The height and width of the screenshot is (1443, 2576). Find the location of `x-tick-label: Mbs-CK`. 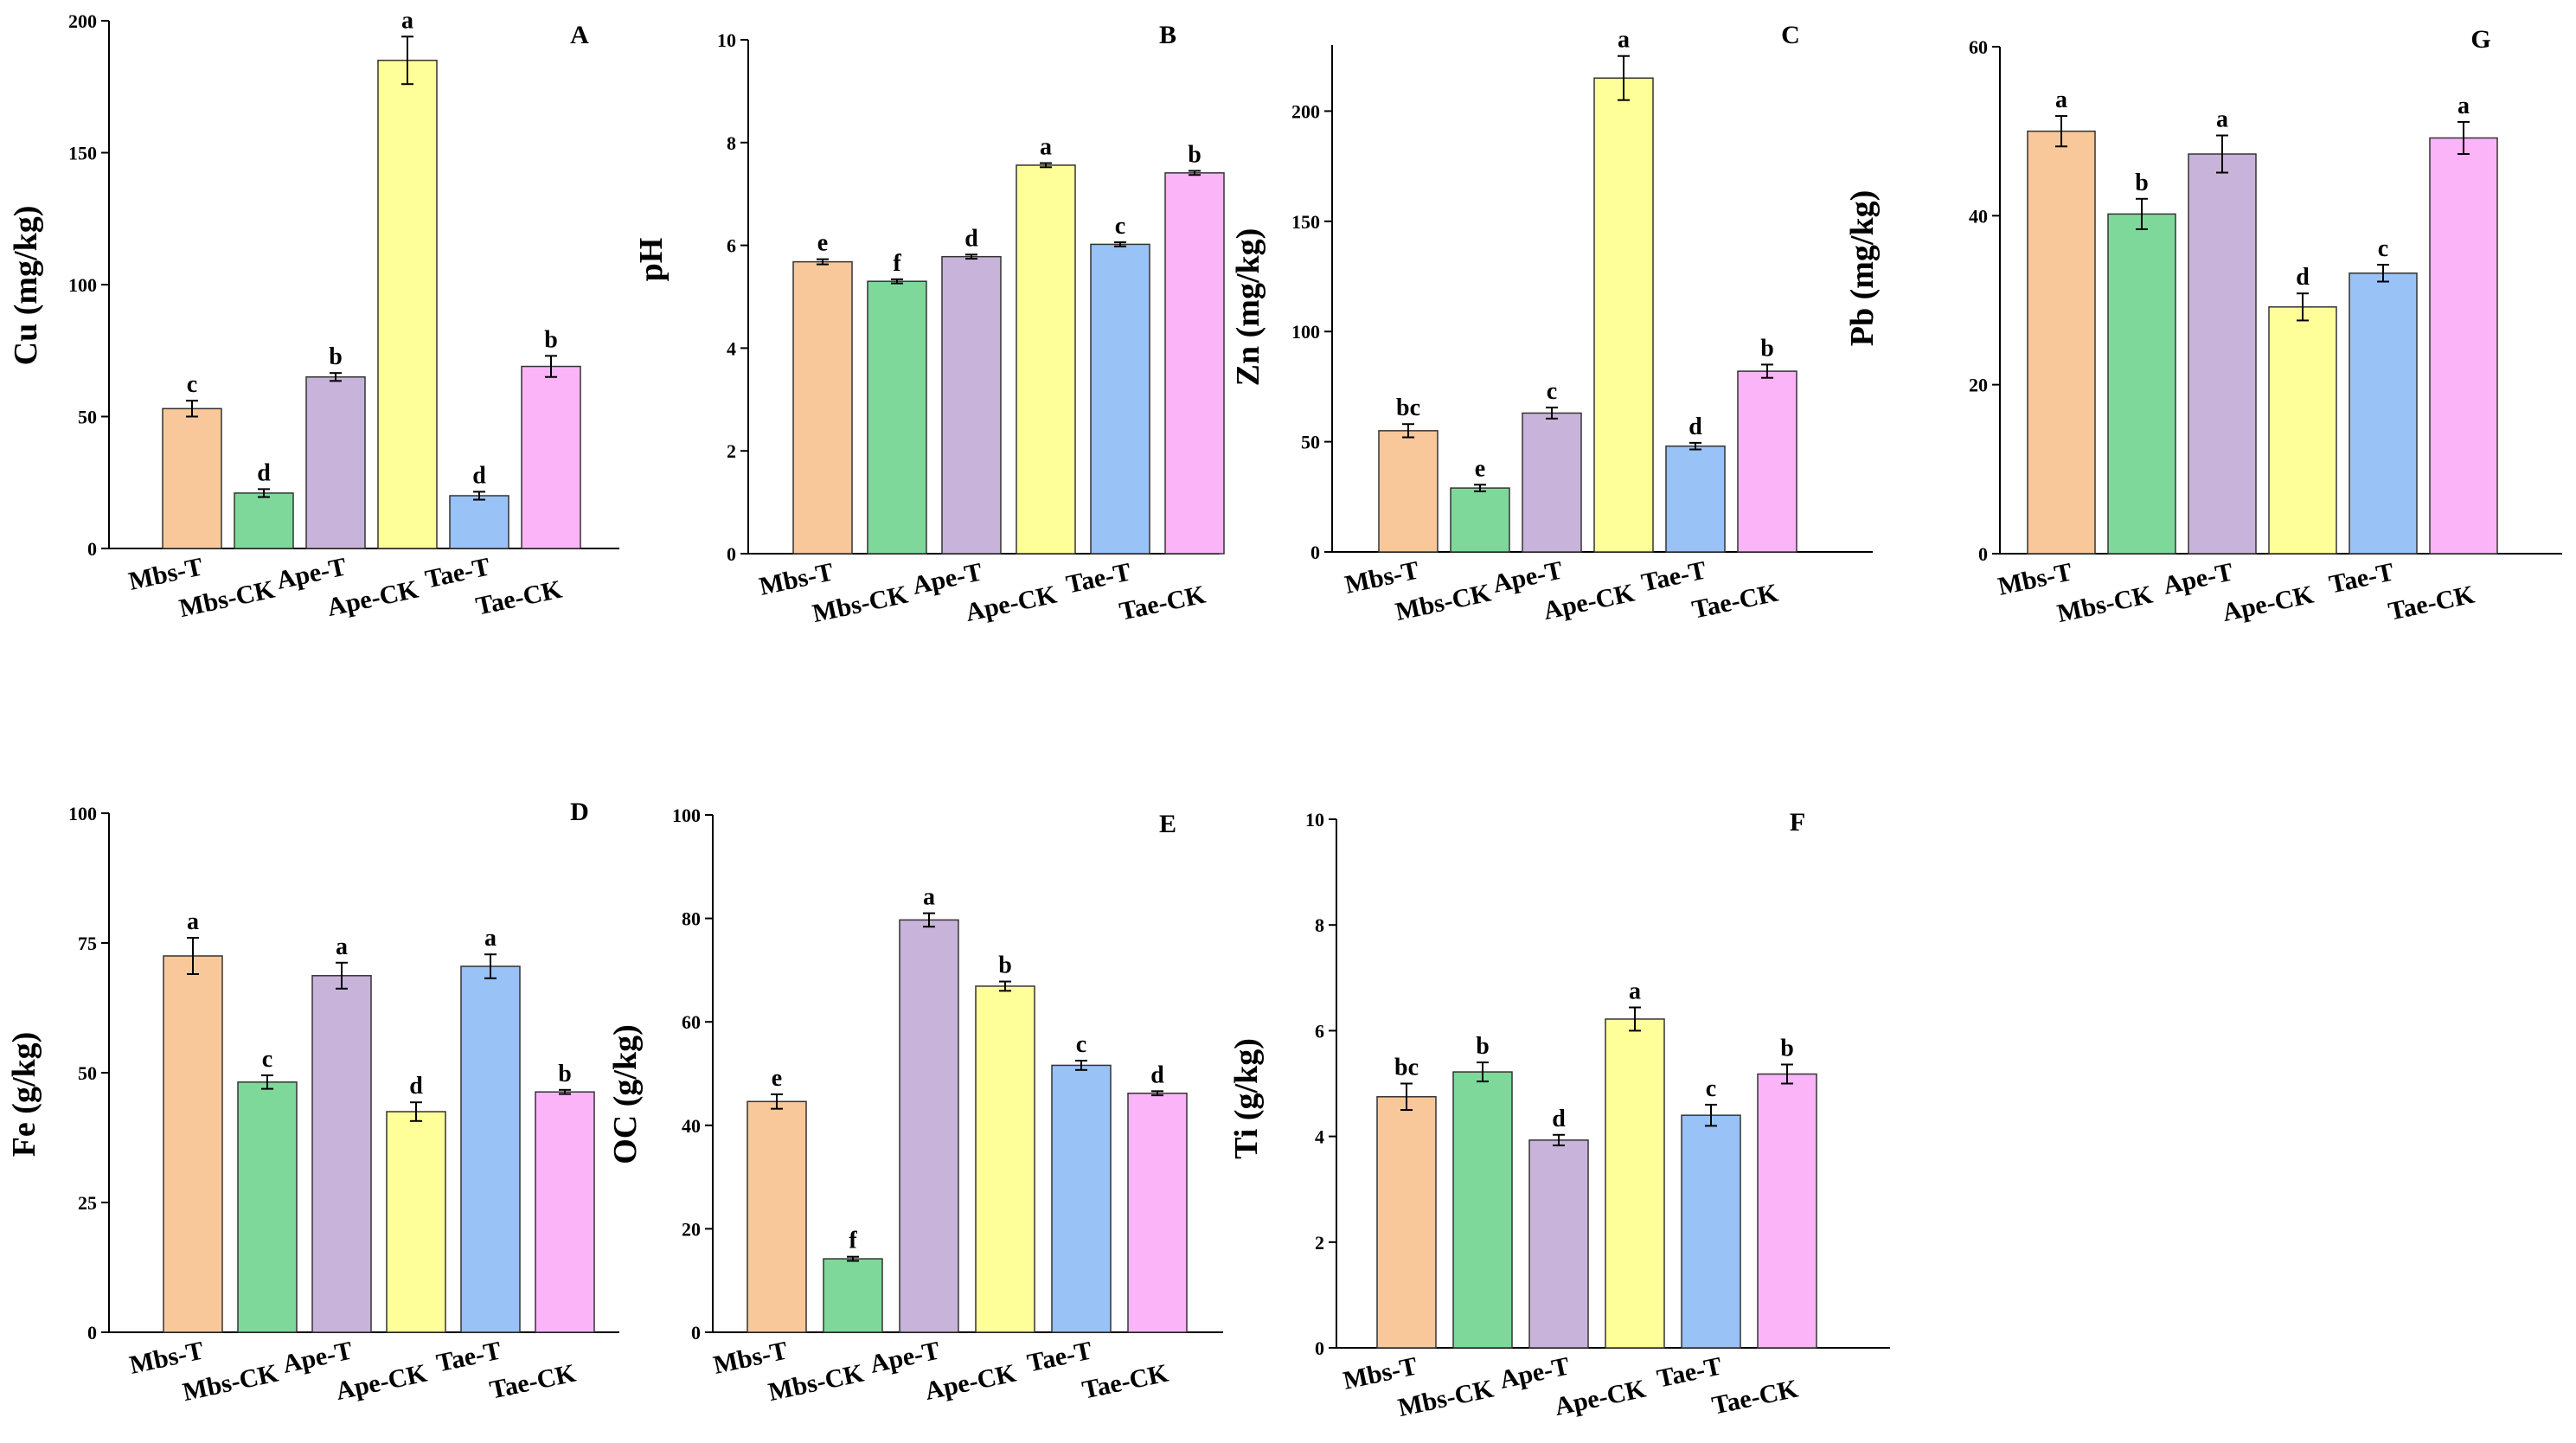

x-tick-label: Mbs-CK is located at coordinates (2105, 604).